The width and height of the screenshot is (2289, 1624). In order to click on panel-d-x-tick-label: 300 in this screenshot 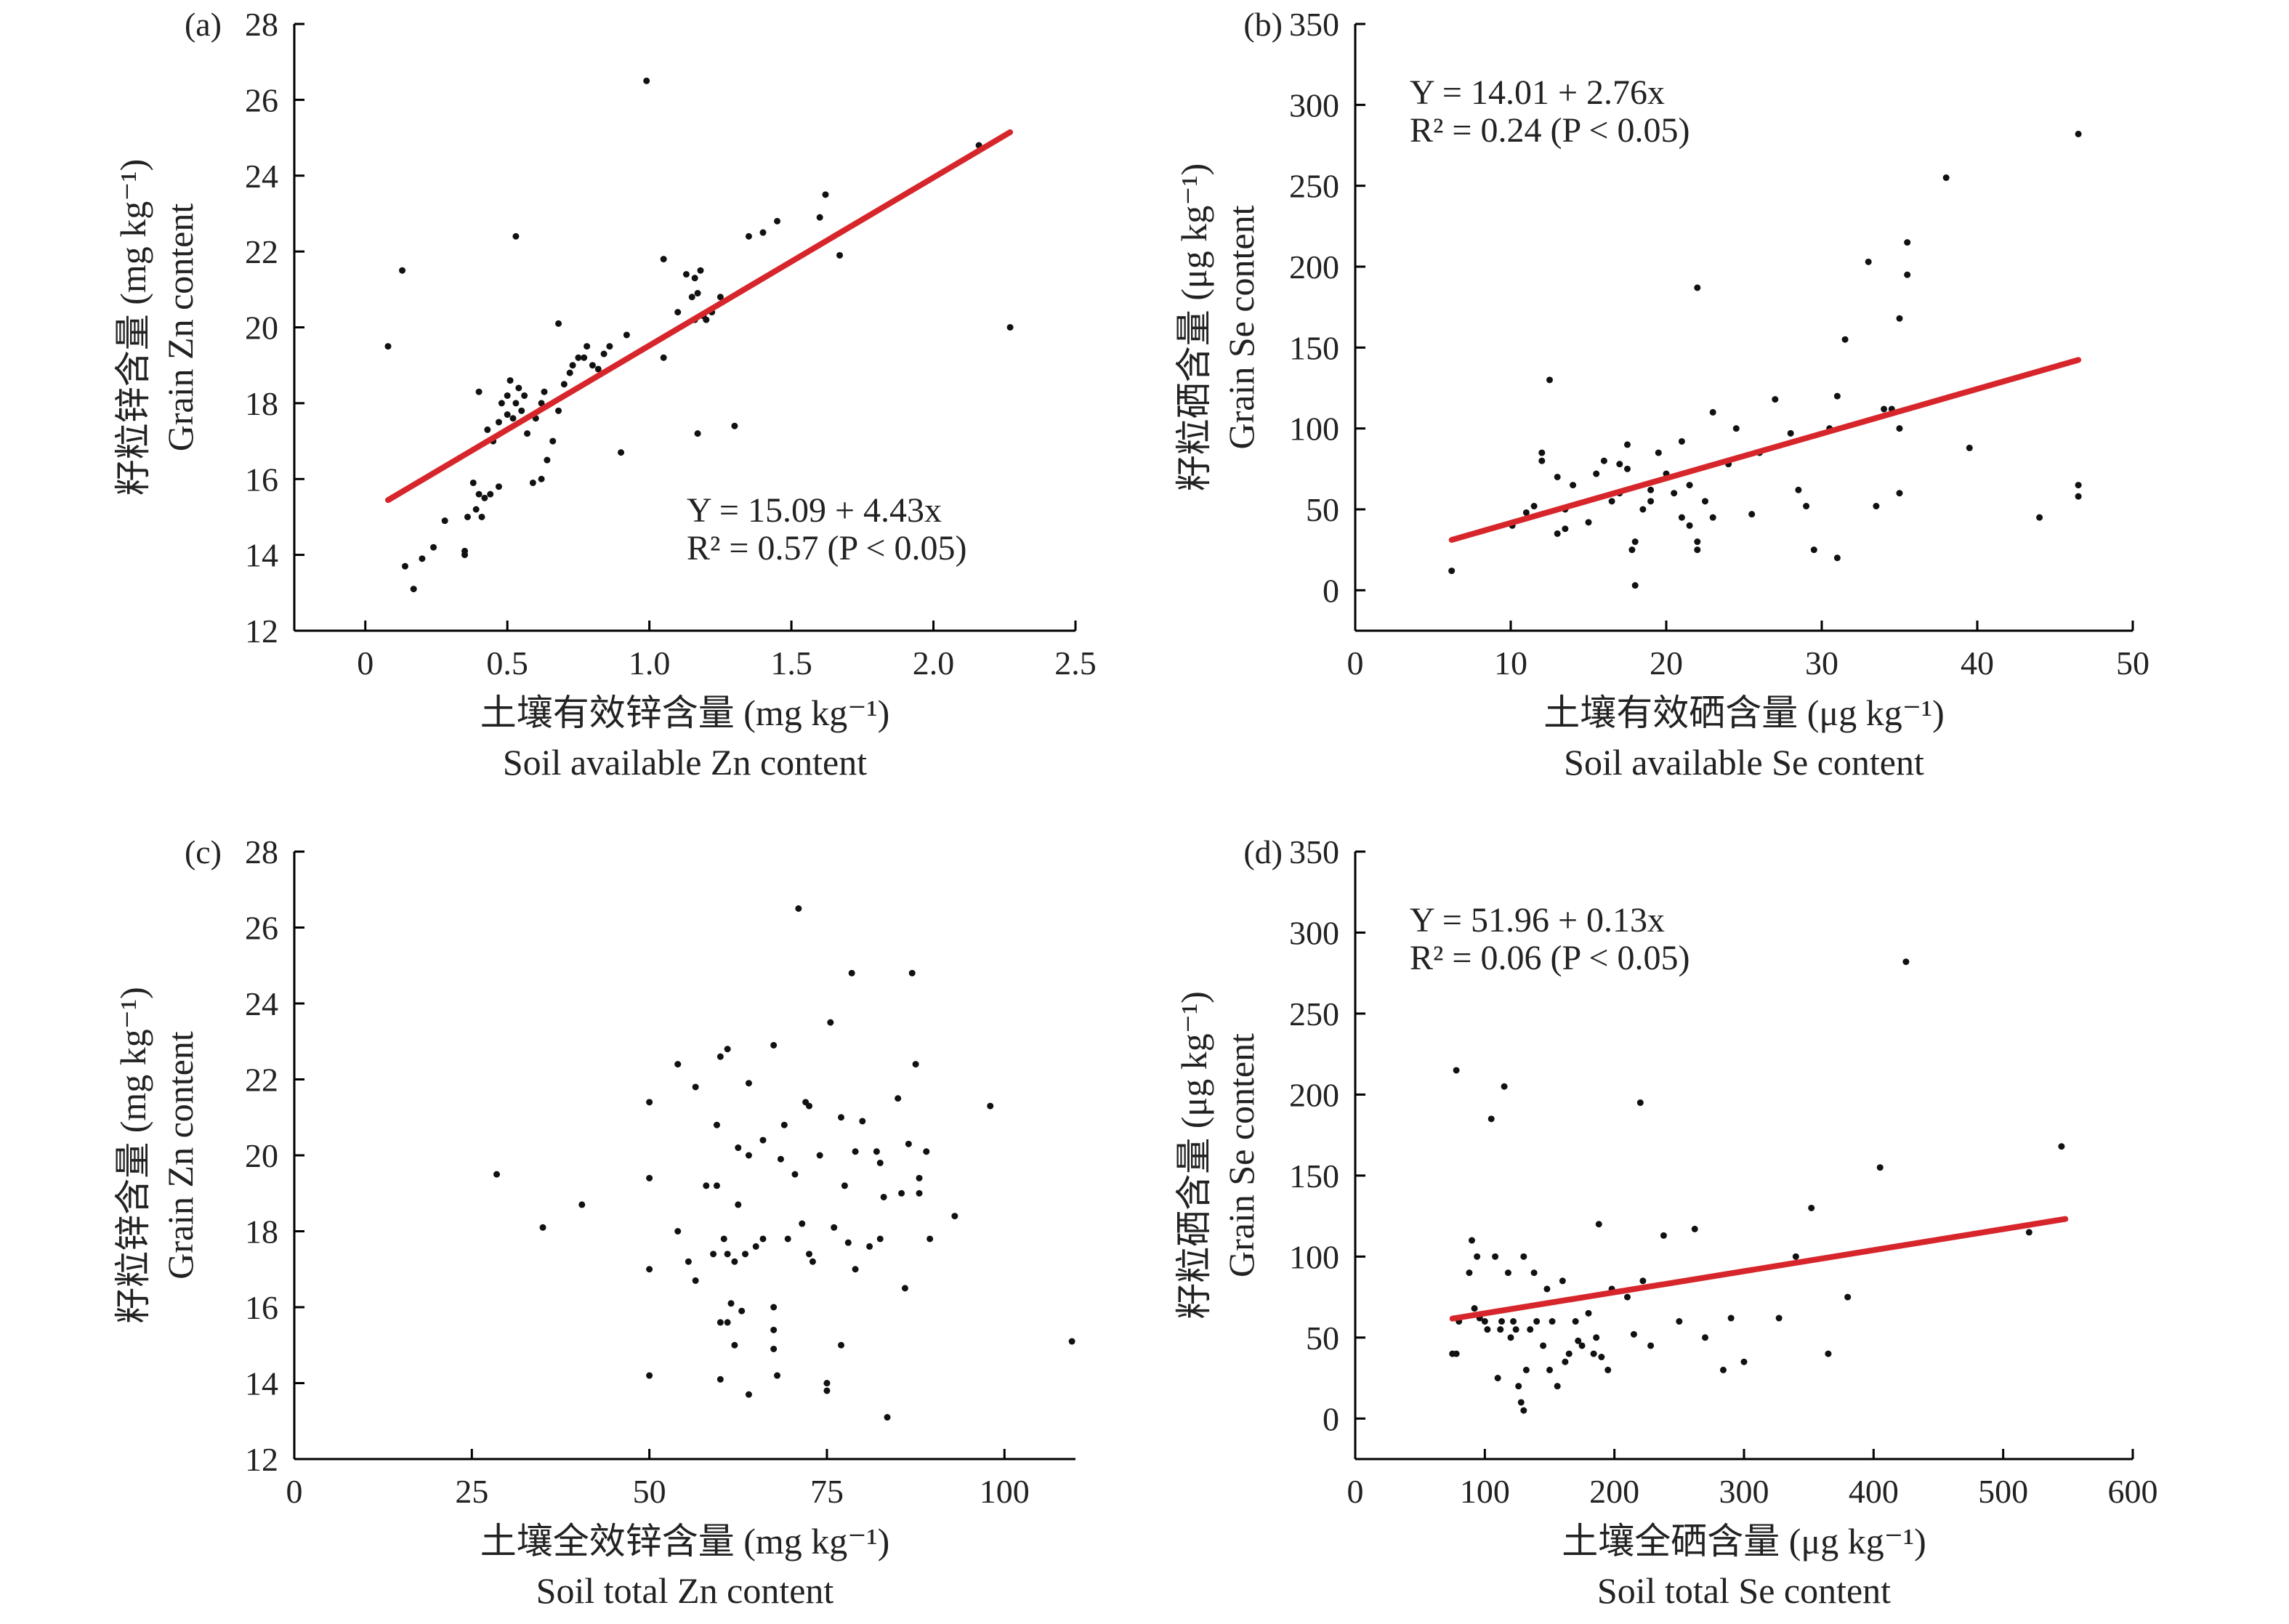, I will do `click(1744, 1491)`.